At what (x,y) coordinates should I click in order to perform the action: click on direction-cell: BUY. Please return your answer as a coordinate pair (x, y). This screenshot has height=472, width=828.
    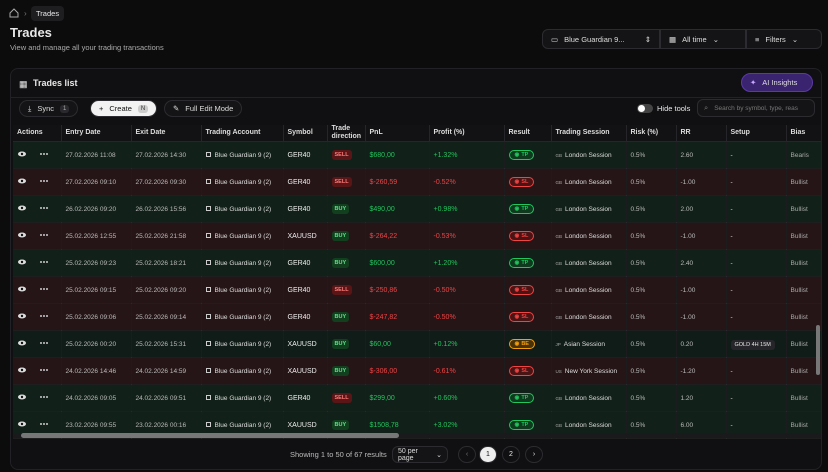
    Looking at the image, I should click on (346, 236).